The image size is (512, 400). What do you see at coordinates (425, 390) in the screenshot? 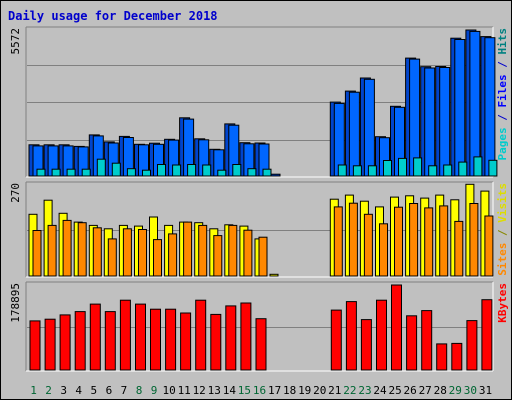
I see `x-tick-label: 27` at bounding box center [425, 390].